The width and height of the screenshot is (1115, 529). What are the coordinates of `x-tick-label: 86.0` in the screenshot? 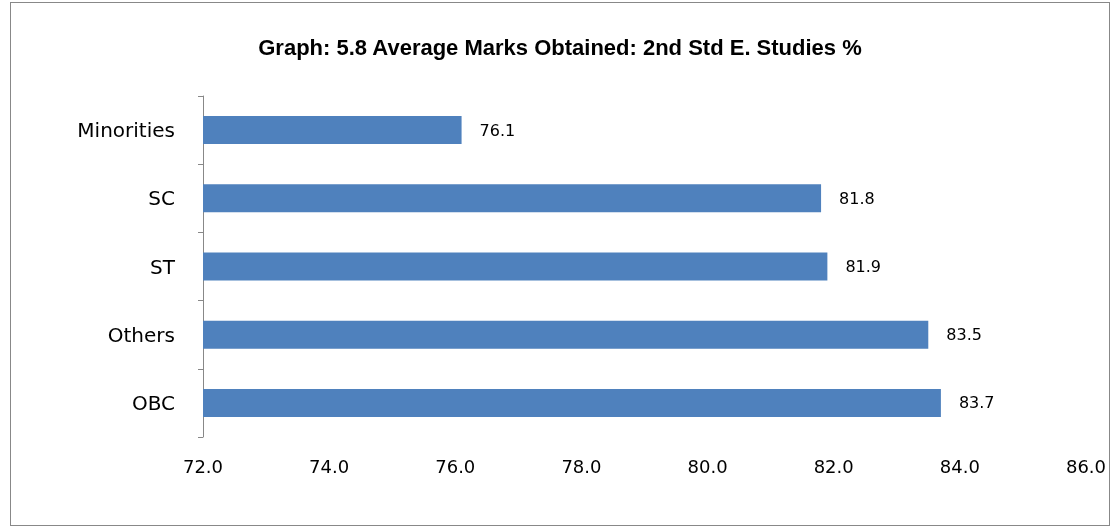 It's located at (1085, 466).